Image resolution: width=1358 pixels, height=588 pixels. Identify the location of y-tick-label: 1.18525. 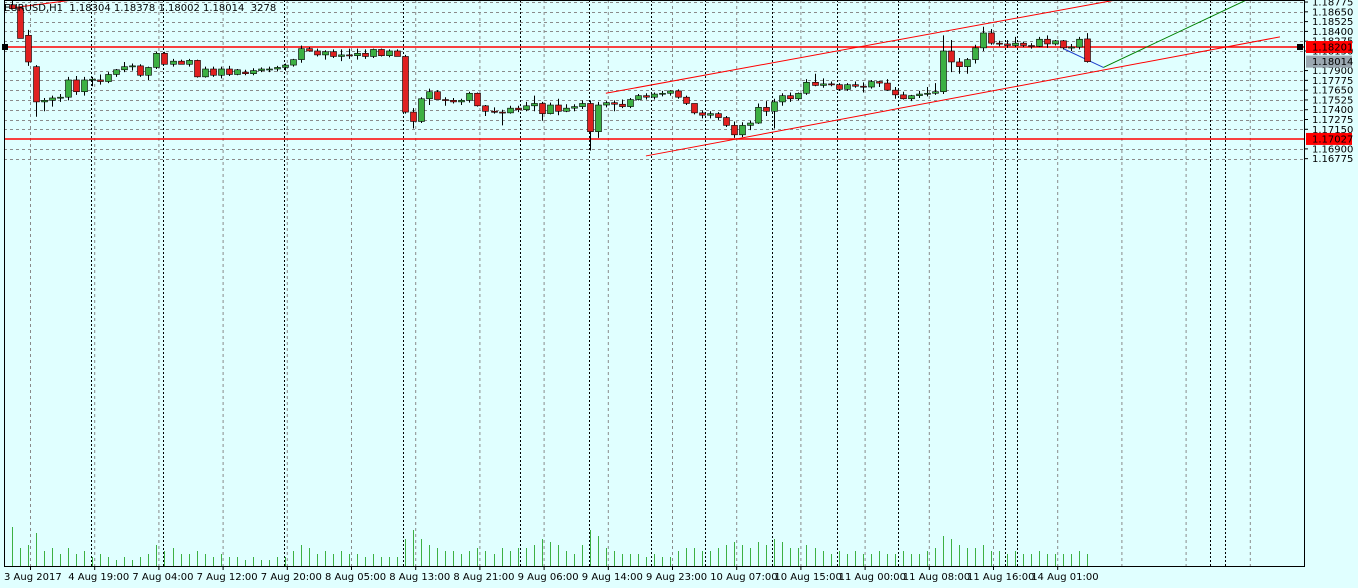
(1332, 22).